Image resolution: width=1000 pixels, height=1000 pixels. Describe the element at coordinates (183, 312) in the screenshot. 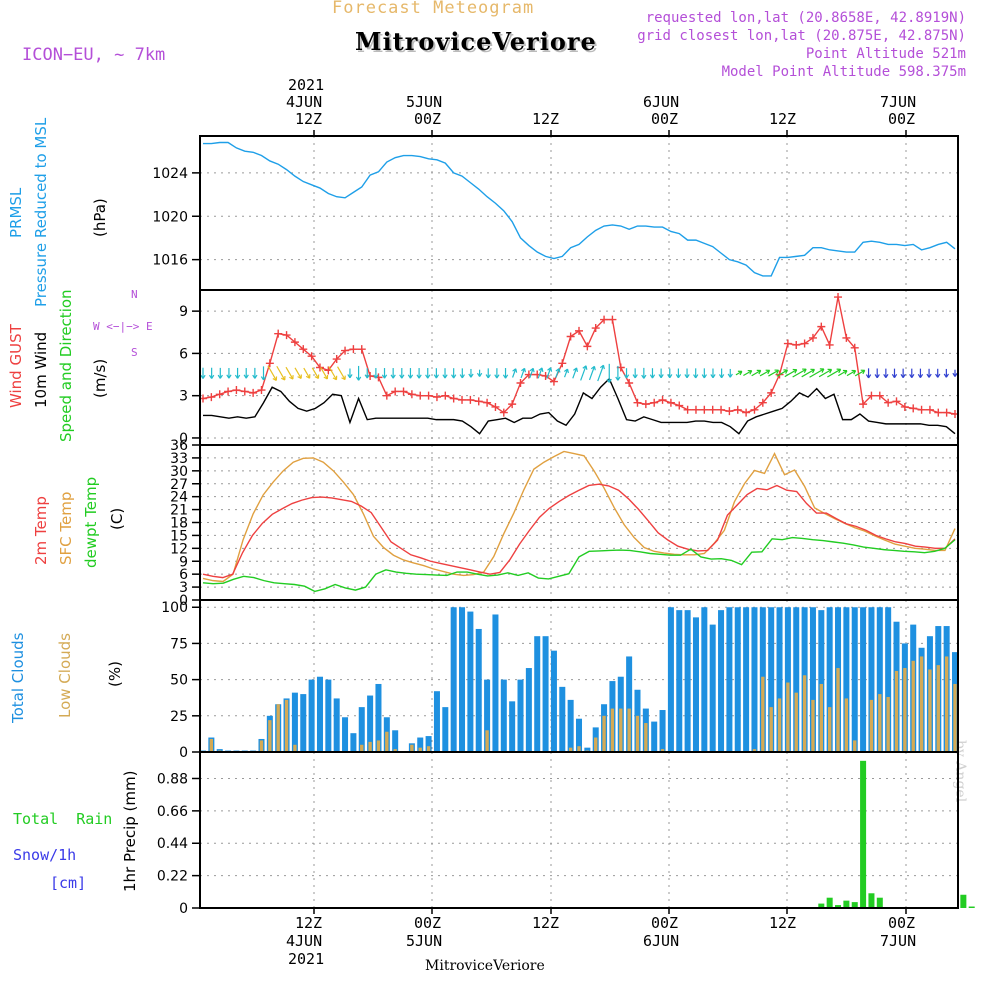

I see `wind-ytick-label: 9` at that location.